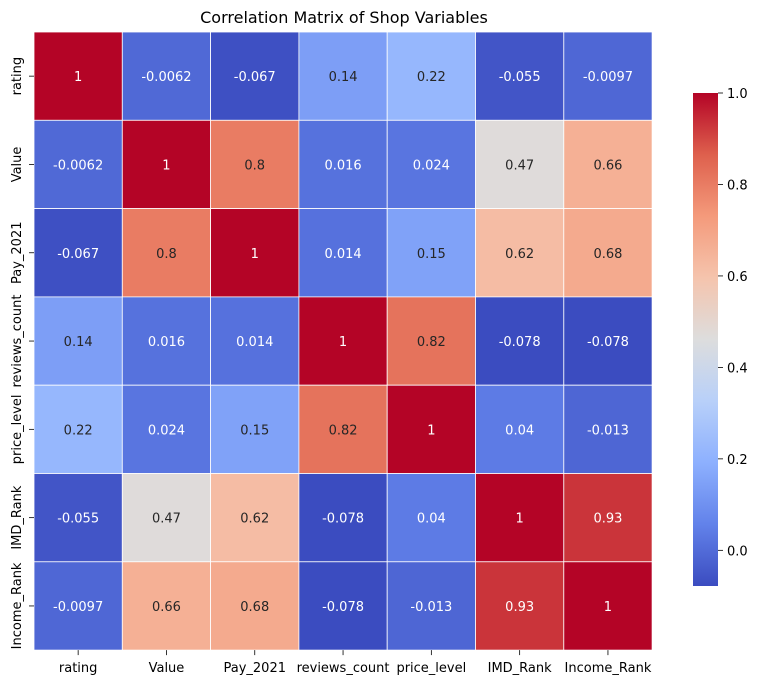 The height and width of the screenshot is (686, 758). What do you see at coordinates (520, 519) in the screenshot?
I see `cell-value-label-5-5: 1` at bounding box center [520, 519].